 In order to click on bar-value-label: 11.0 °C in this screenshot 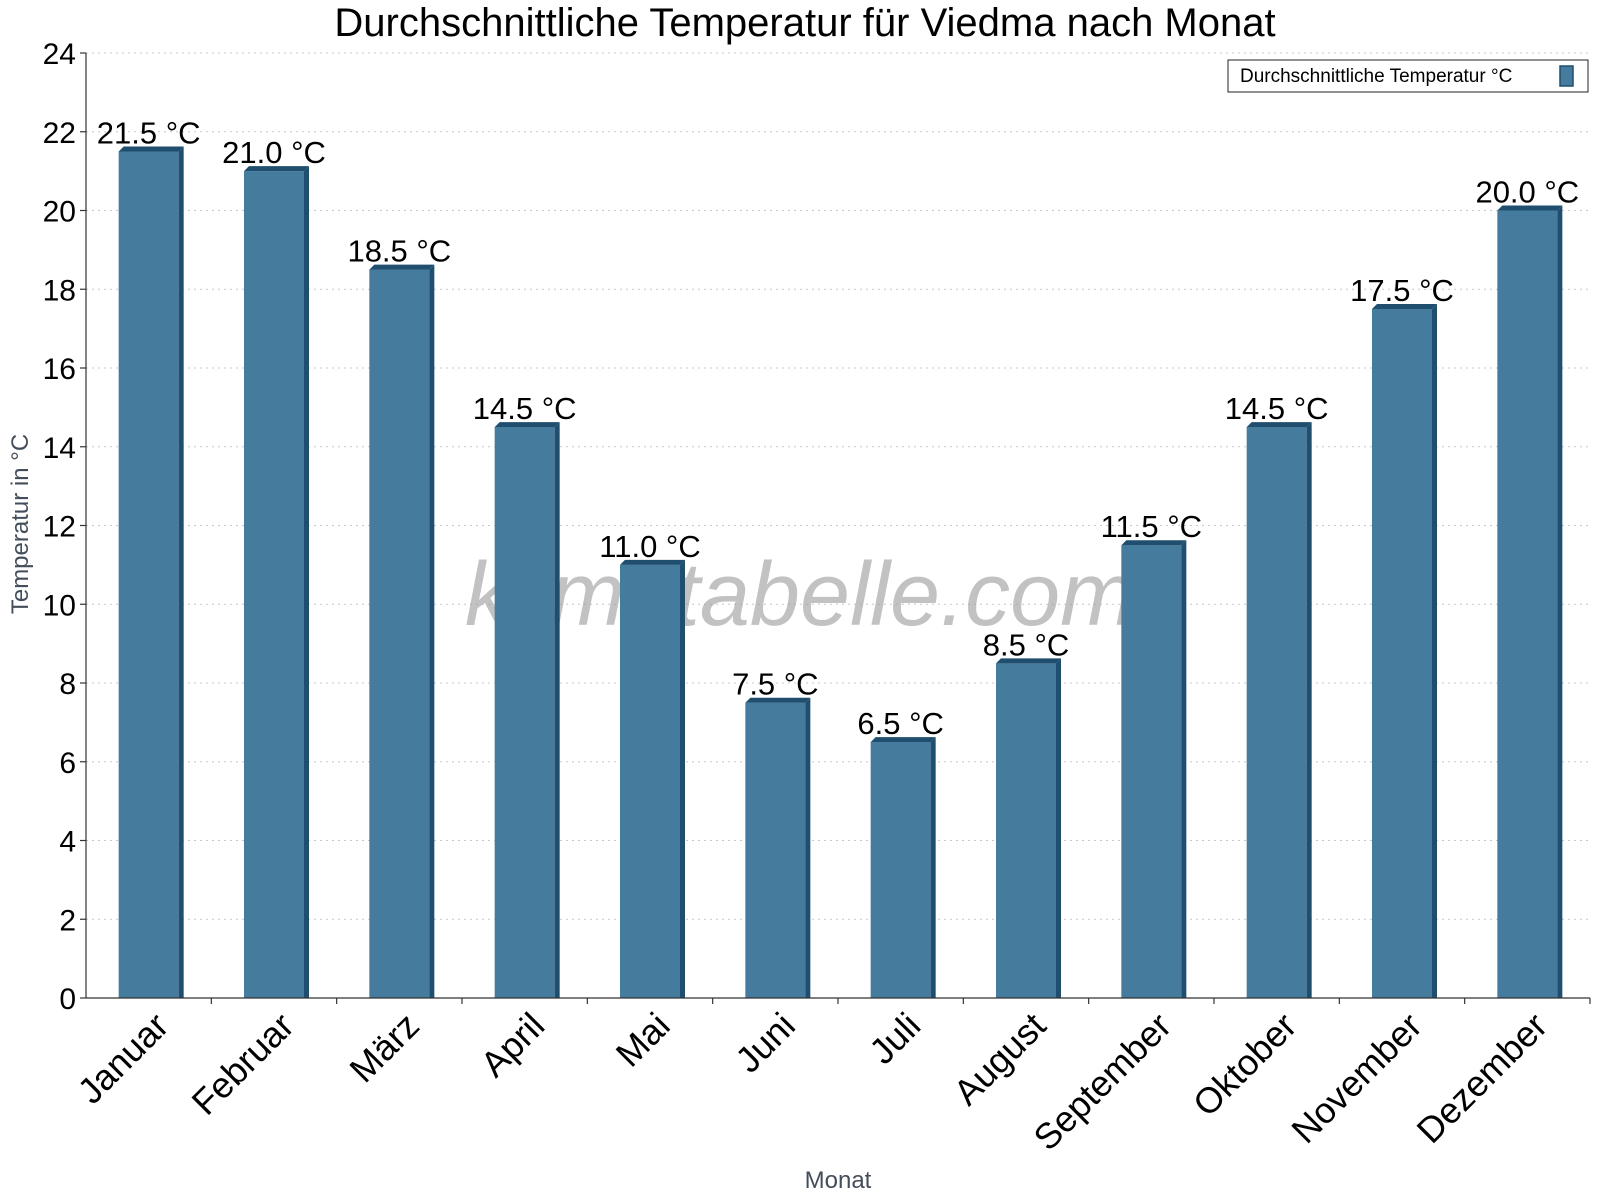, I will do `click(649, 546)`.